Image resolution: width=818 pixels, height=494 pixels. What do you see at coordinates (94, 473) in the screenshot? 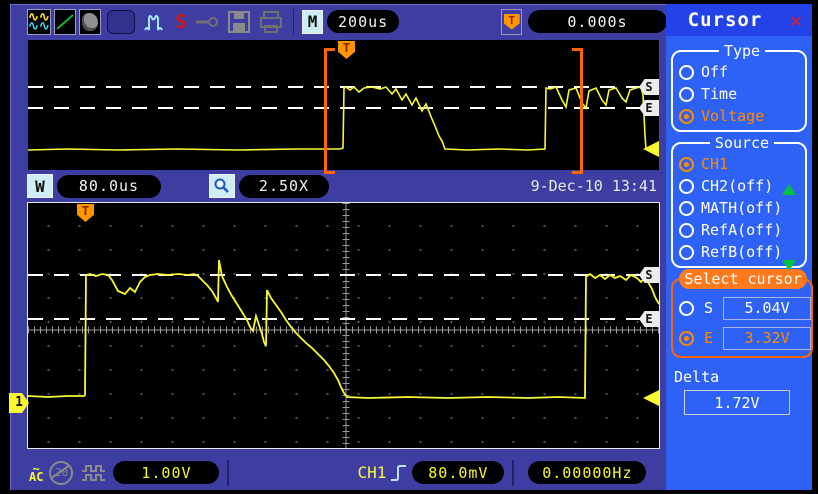
I see `probe-squarewave-icon` at bounding box center [94, 473].